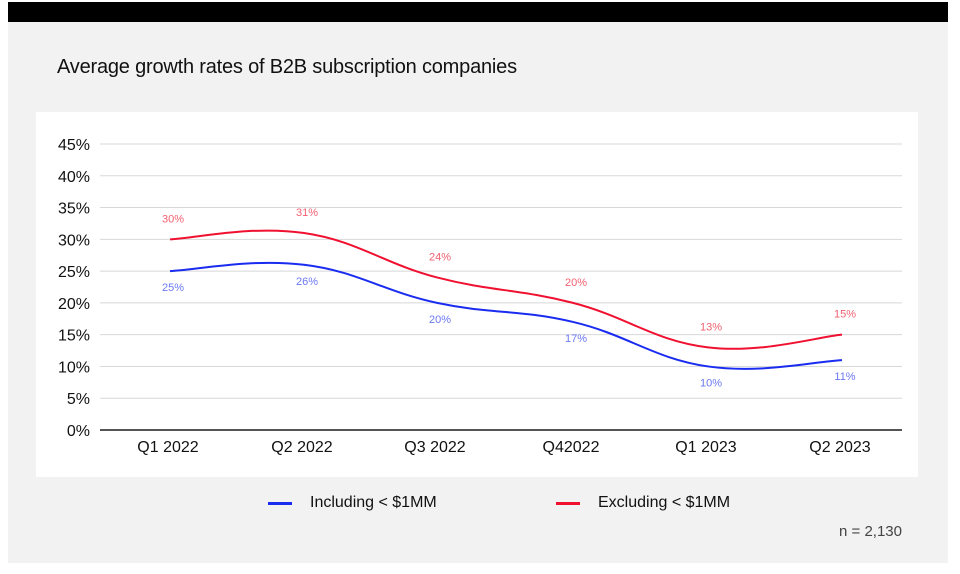  What do you see at coordinates (373, 502) in the screenshot?
I see `legend-label: Including < $1MM` at bounding box center [373, 502].